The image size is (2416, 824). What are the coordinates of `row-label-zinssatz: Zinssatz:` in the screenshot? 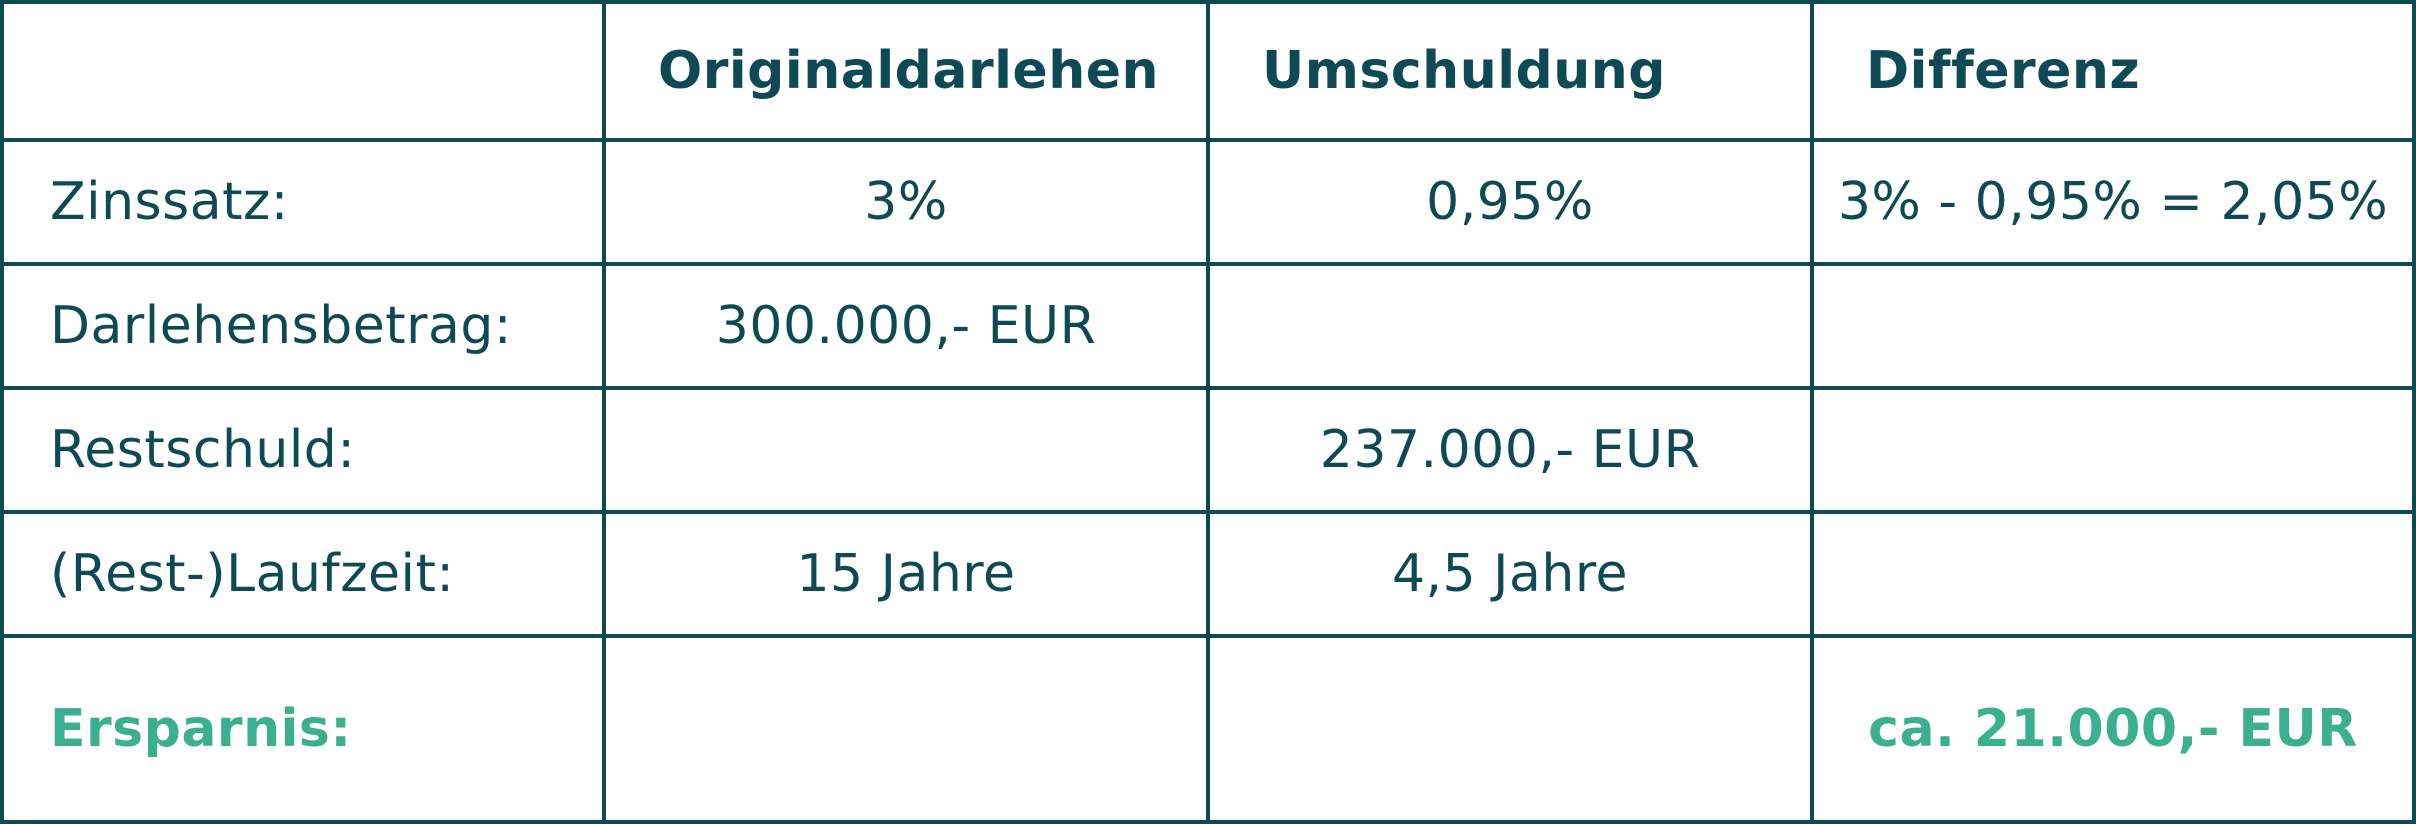 It's located at (305, 204).